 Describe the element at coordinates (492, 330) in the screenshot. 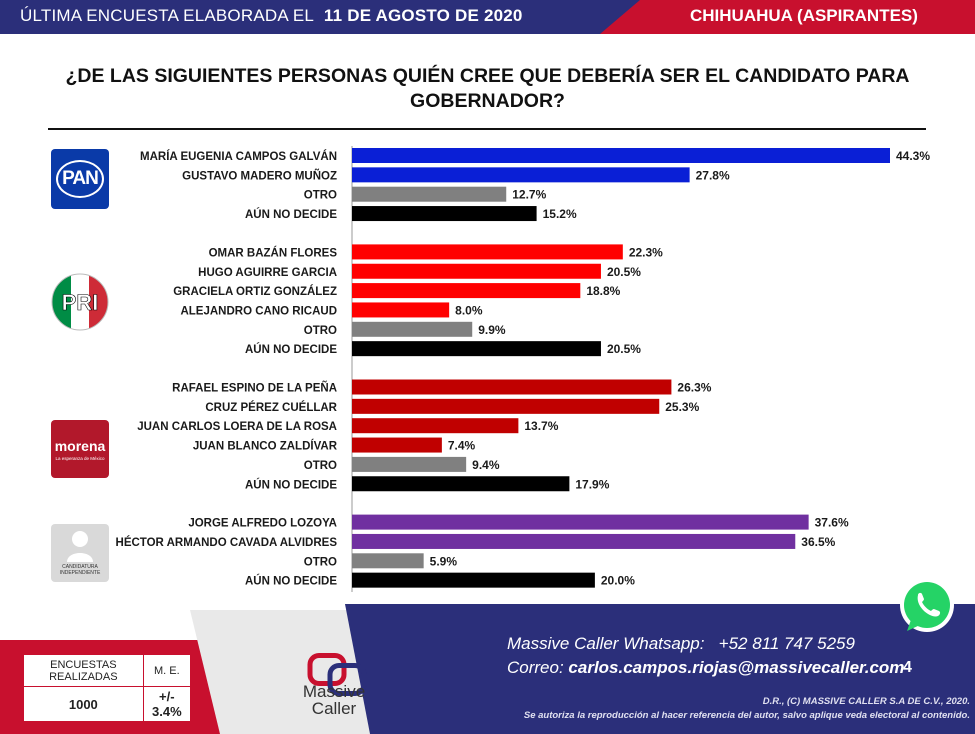

I see `bar-value-label: 9.9%` at that location.